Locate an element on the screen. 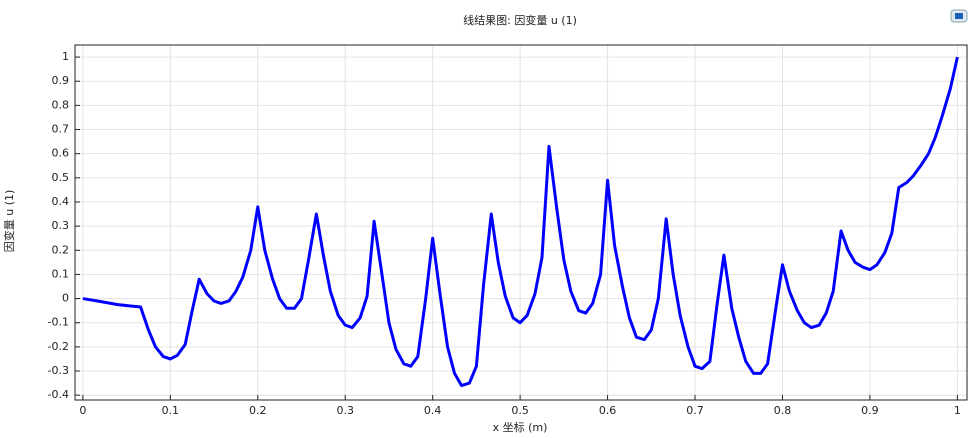 This screenshot has height=438, width=974. y-tick-label: 0.8 is located at coordinates (61, 104).